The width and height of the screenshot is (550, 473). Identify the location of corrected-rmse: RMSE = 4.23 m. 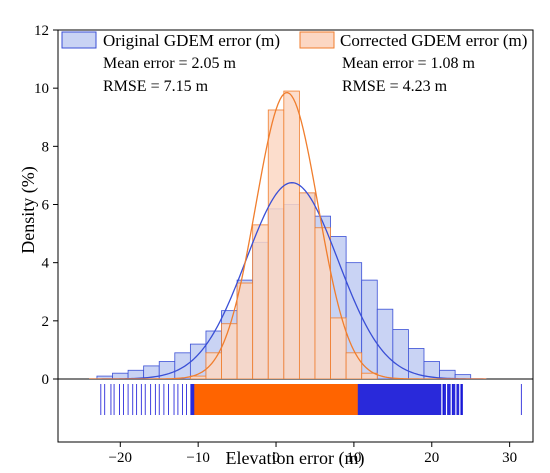
(395, 86).